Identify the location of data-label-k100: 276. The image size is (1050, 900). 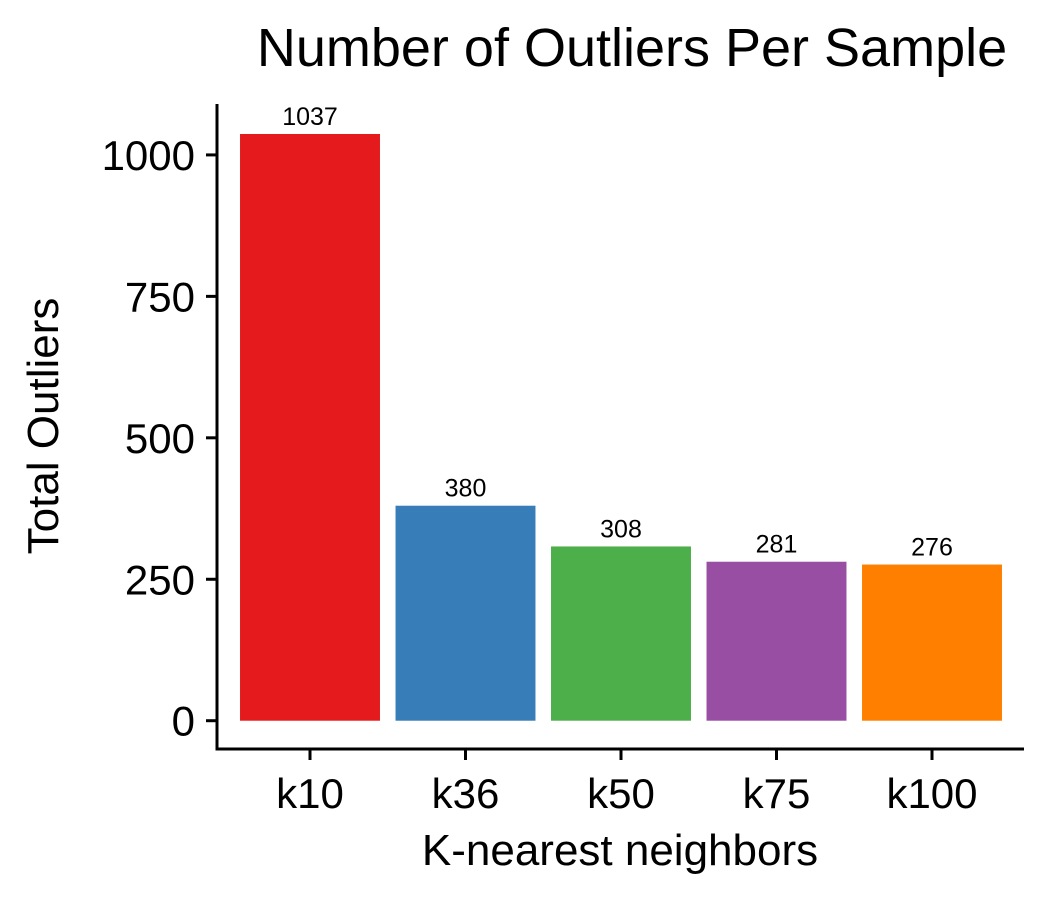
(932, 548).